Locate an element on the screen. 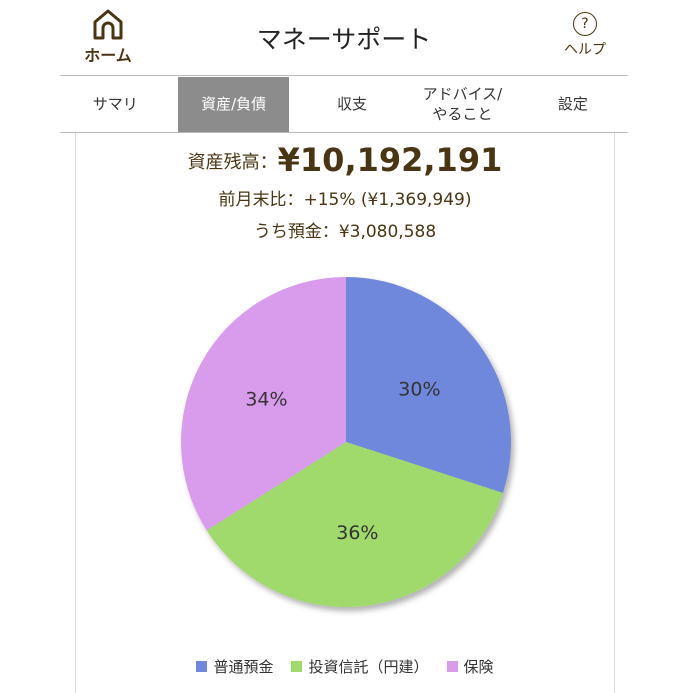  pie-label-2: 34% is located at coordinates (266, 399).